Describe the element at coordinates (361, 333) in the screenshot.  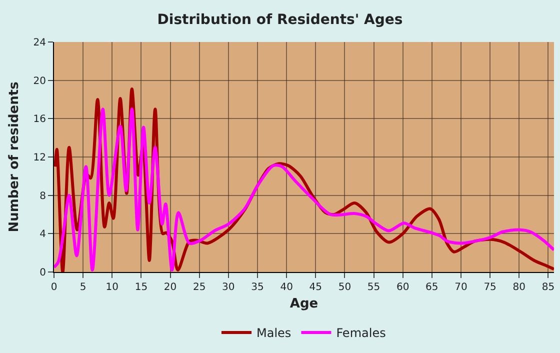
I see `legend-label: Females` at that location.